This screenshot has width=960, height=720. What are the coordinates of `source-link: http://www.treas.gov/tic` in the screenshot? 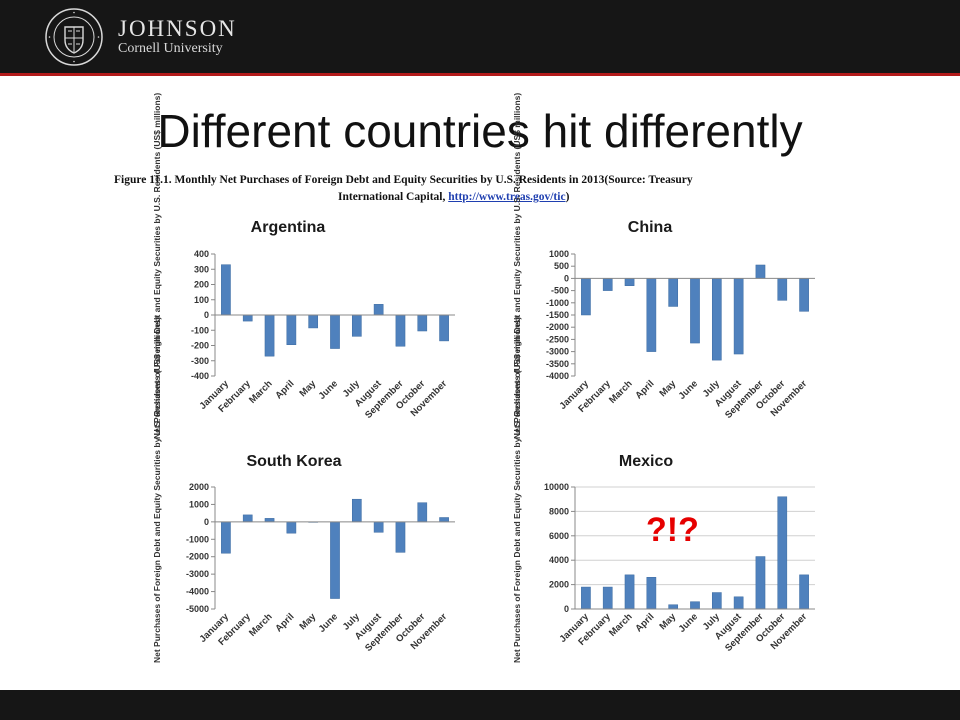 It's located at (507, 197).